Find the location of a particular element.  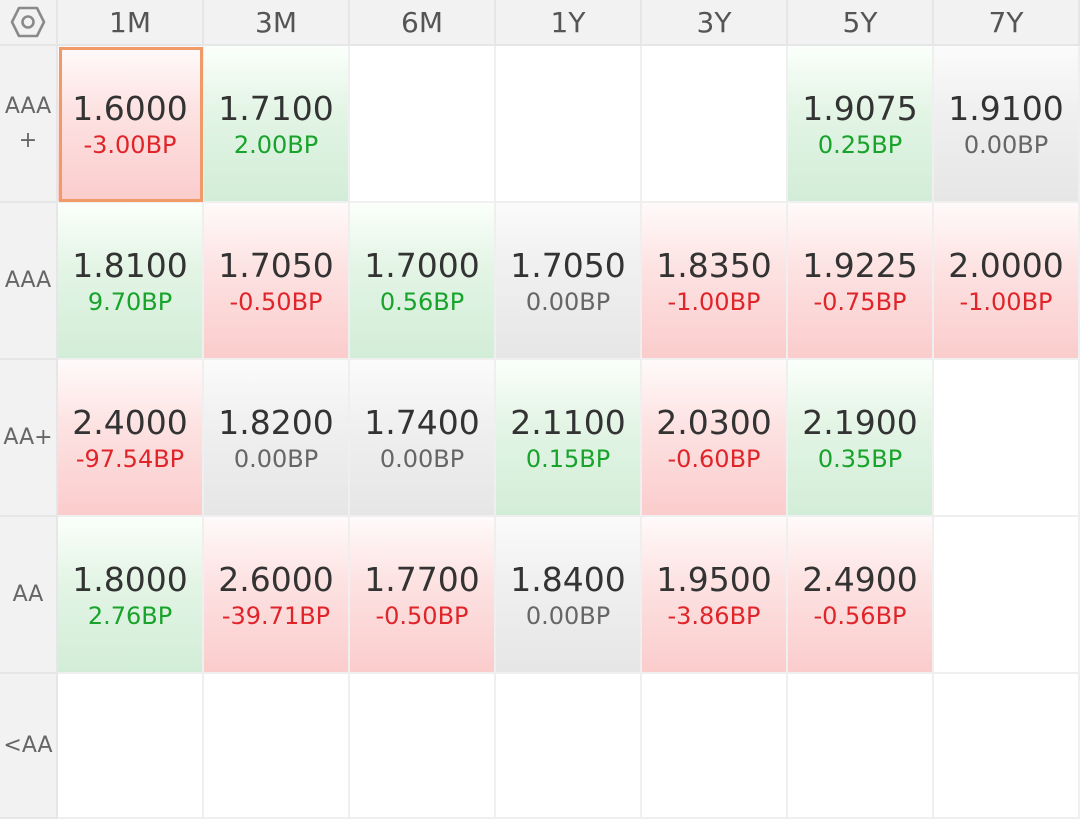

quote-cell: 1.8350 -1.00BP is located at coordinates (715, 281).